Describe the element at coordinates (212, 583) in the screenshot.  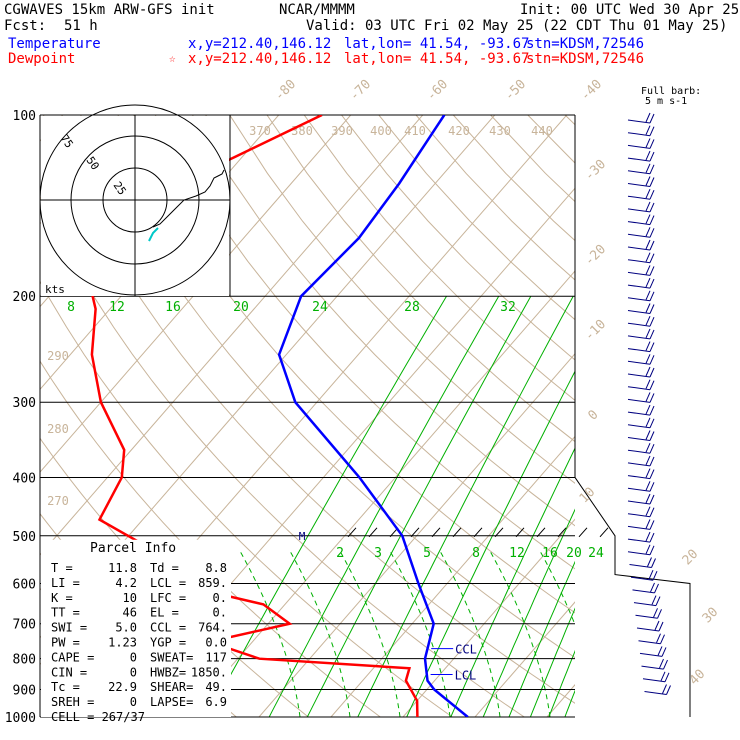
I see `parcel-stat-value: 859.` at that location.